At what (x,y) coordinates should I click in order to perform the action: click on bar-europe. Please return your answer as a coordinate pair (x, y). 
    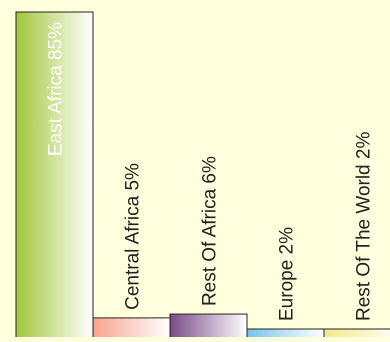
    Looking at the image, I should click on (285, 334).